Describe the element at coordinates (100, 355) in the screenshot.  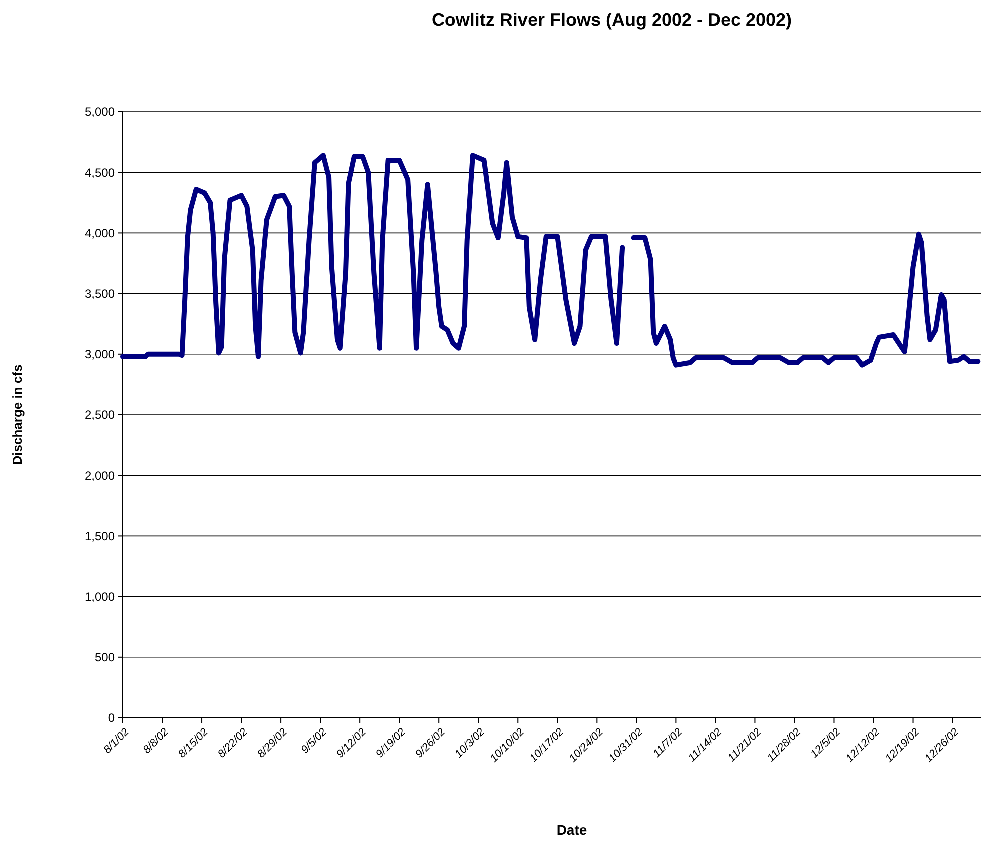
I see `y-tick-label: 3,000` at that location.